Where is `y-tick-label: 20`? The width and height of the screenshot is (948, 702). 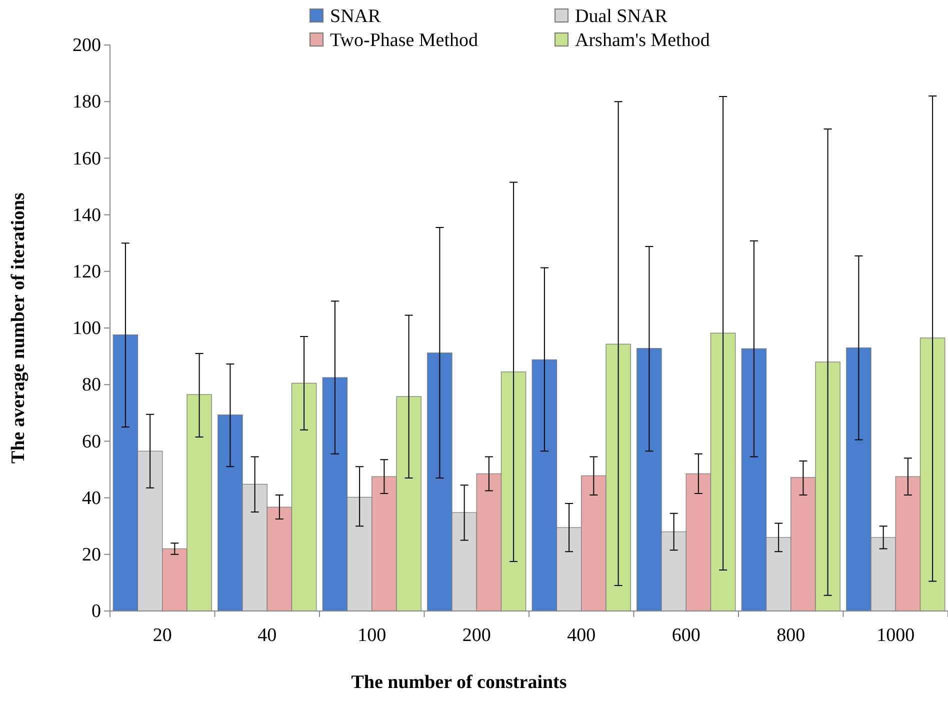 y-tick-label: 20 is located at coordinates (91, 555).